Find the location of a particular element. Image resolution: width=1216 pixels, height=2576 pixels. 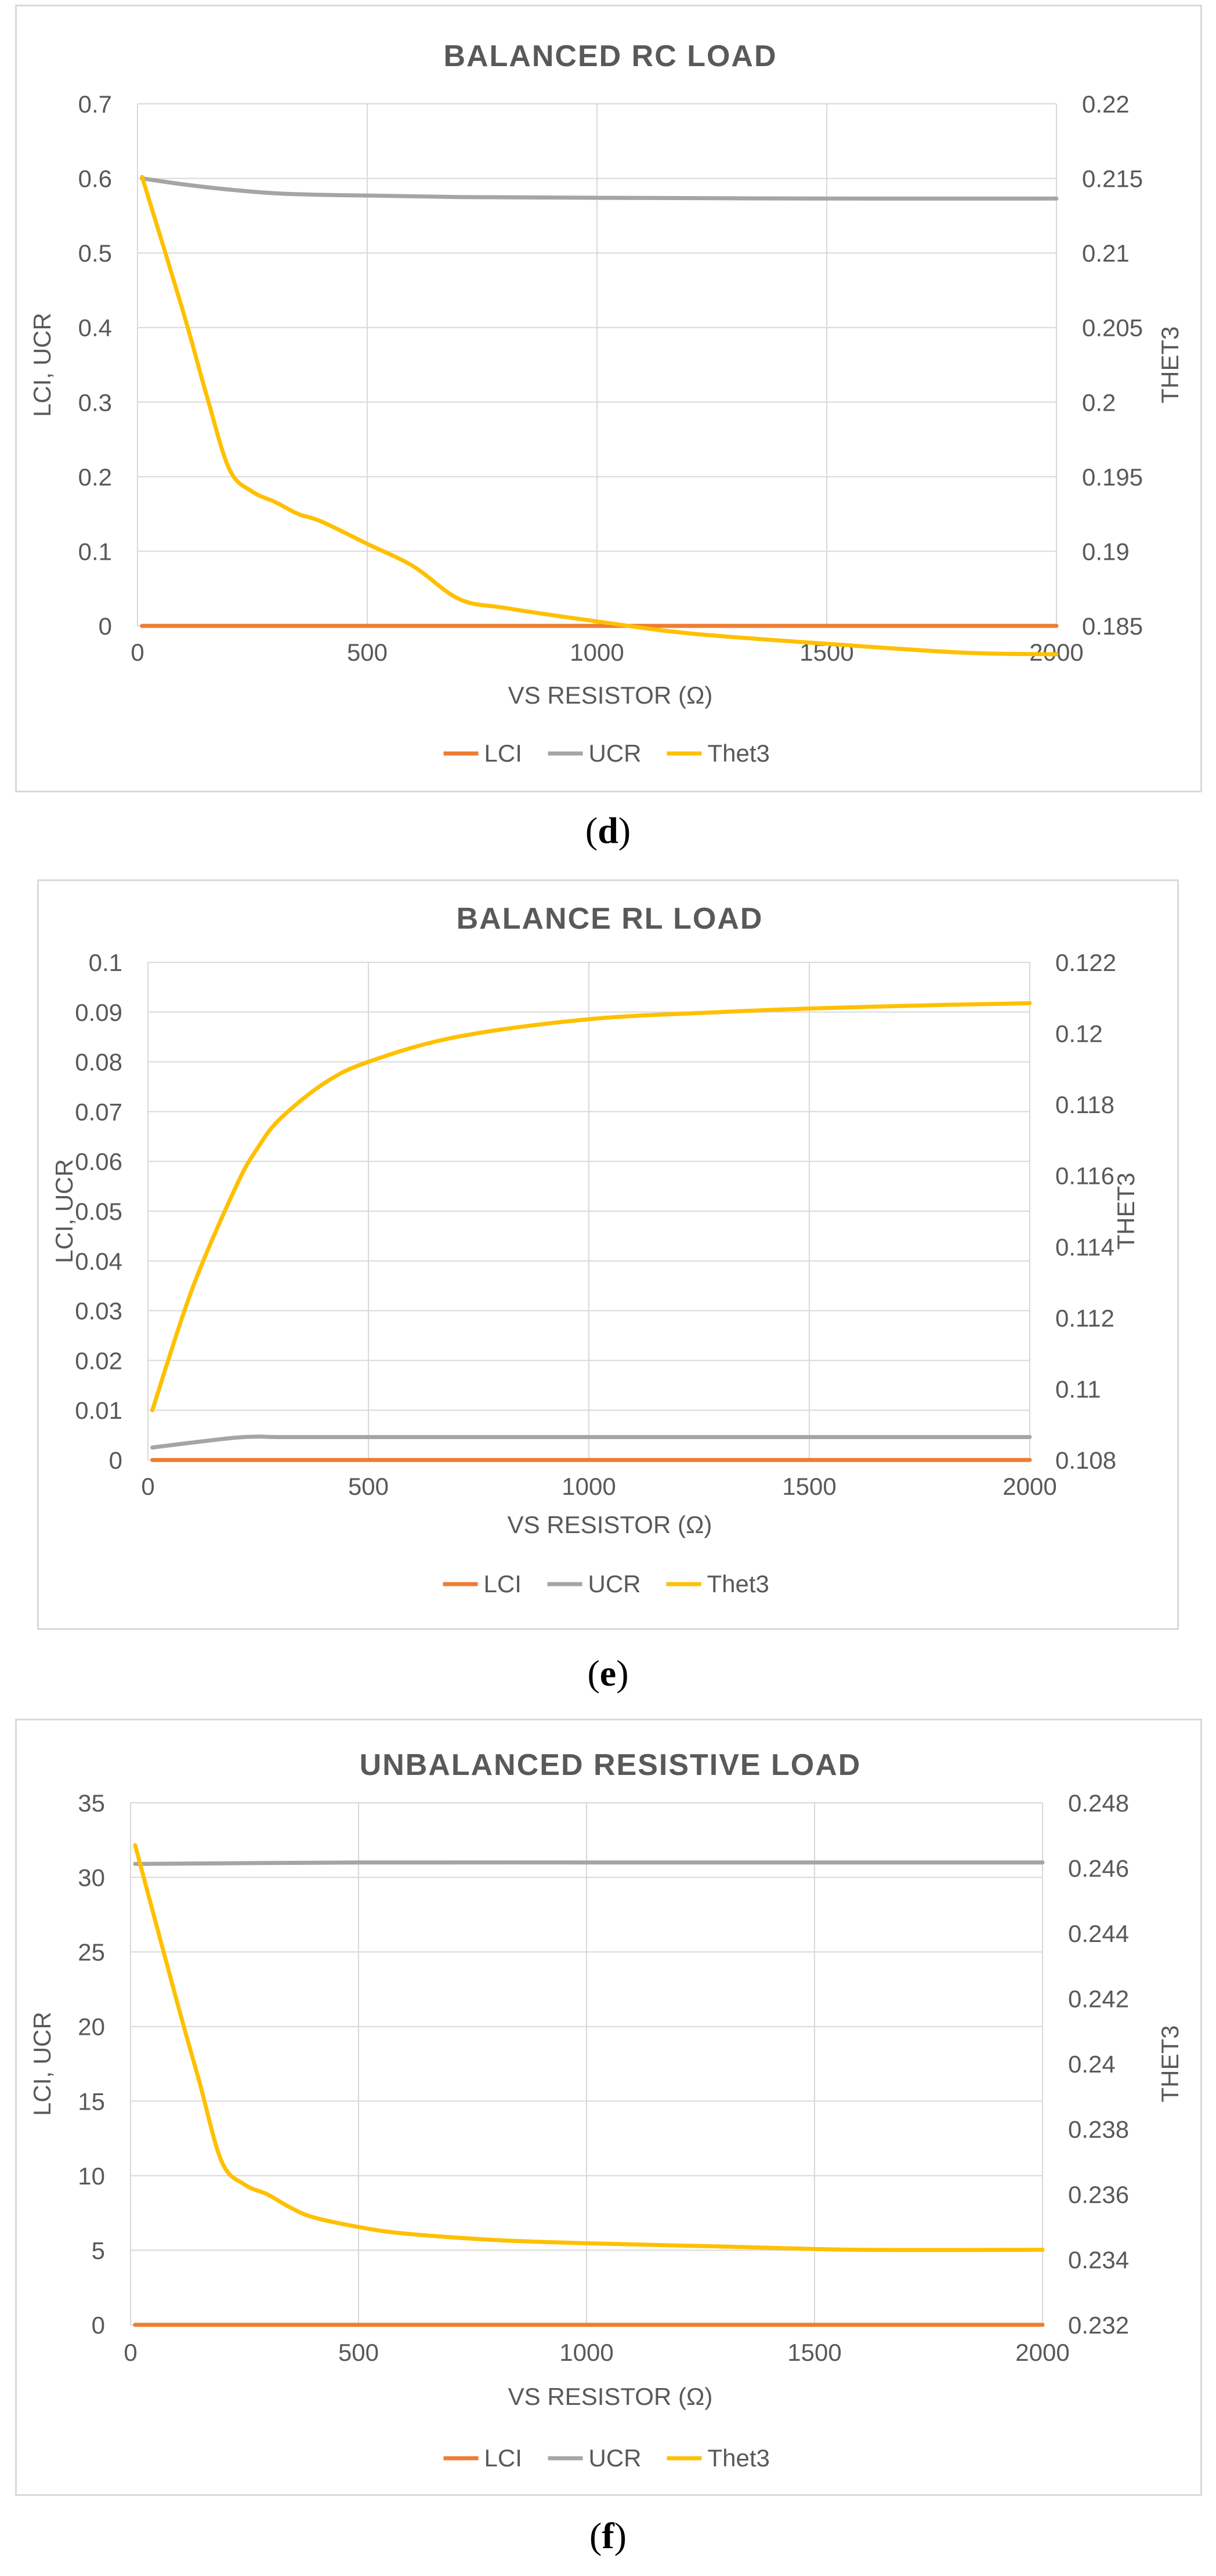

y2-tick-label: 0.11 is located at coordinates (1078, 1389).